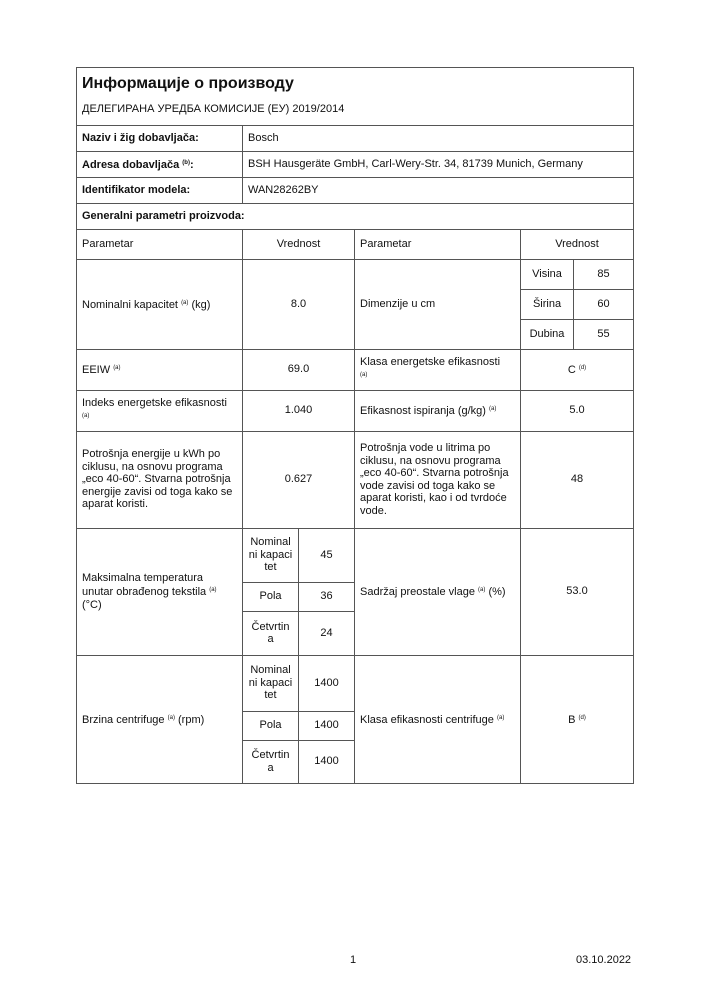  What do you see at coordinates (326, 683) in the screenshot?
I see `spin-full: 1400` at bounding box center [326, 683].